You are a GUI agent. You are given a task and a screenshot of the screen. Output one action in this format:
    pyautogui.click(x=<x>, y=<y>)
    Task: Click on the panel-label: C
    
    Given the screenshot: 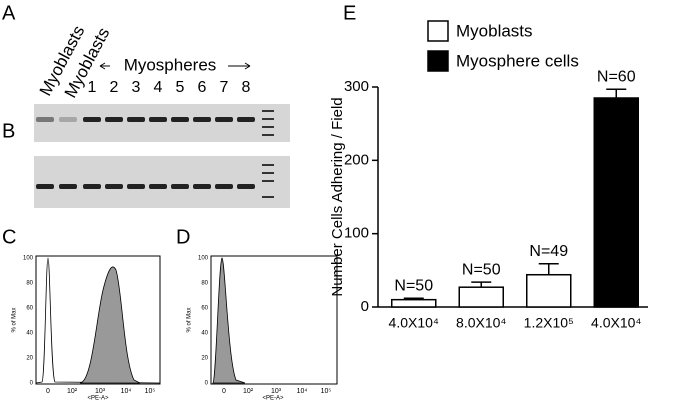 What is the action you would take?
    pyautogui.click(x=9, y=237)
    